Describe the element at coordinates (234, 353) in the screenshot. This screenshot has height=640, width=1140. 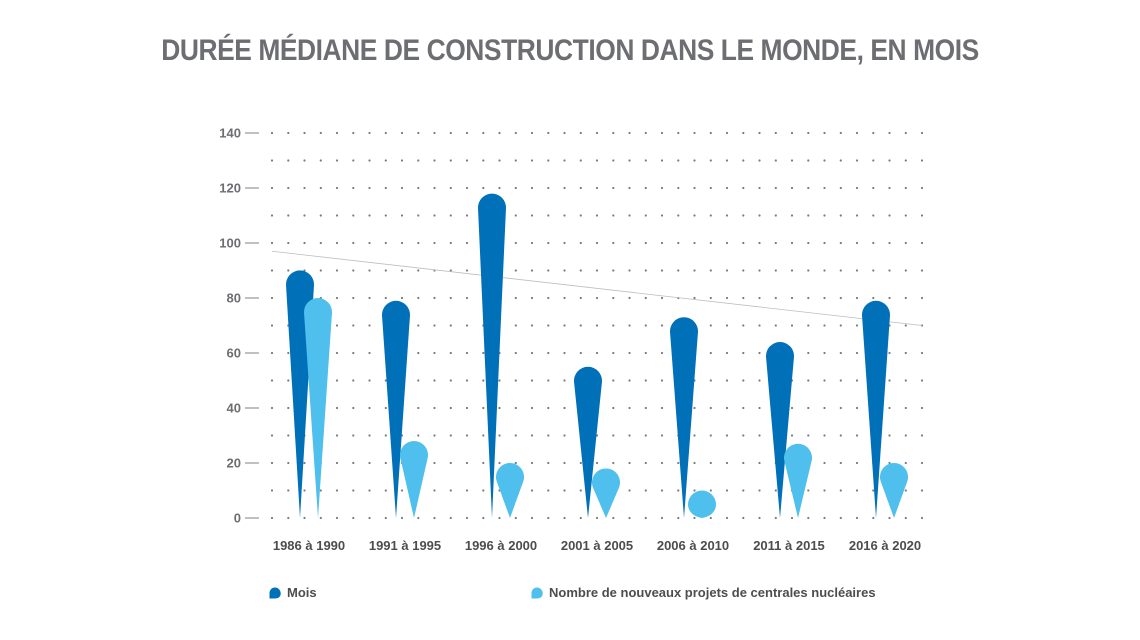
I see `y-tick-label: 60` at that location.